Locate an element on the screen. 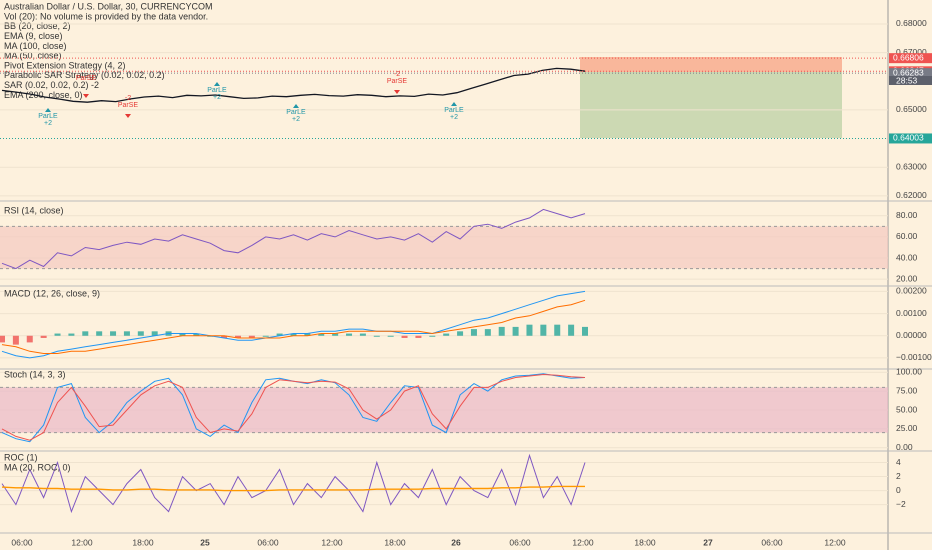 This screenshot has width=932, height=550. y-tick-label: 80.00 is located at coordinates (907, 215).